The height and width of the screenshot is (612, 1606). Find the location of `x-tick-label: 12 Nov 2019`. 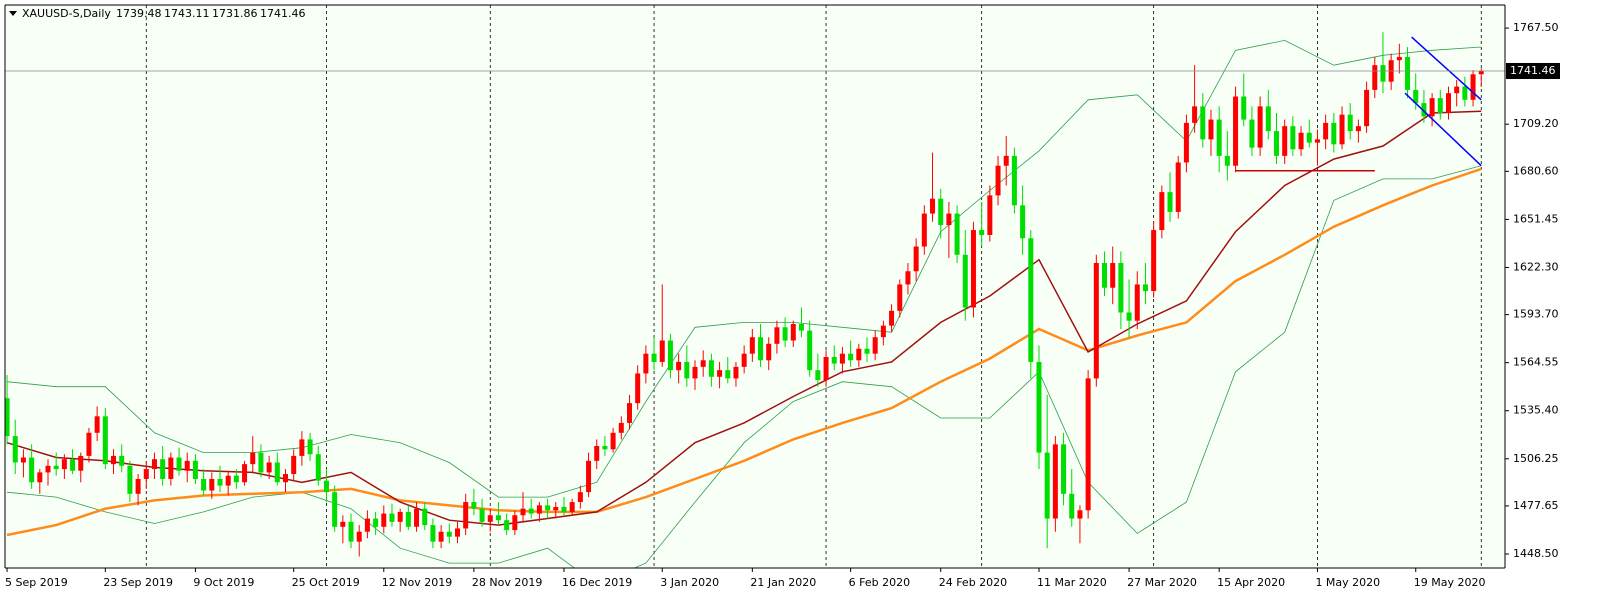

x-tick-label: 12 Nov 2019 is located at coordinates (417, 582).